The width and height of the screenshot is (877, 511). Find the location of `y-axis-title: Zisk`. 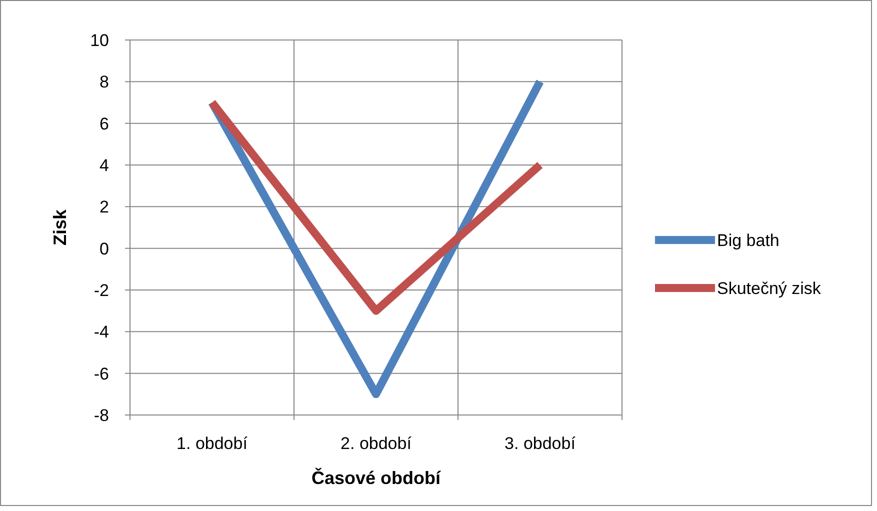

y-axis-title: Zisk is located at coordinates (60, 227).